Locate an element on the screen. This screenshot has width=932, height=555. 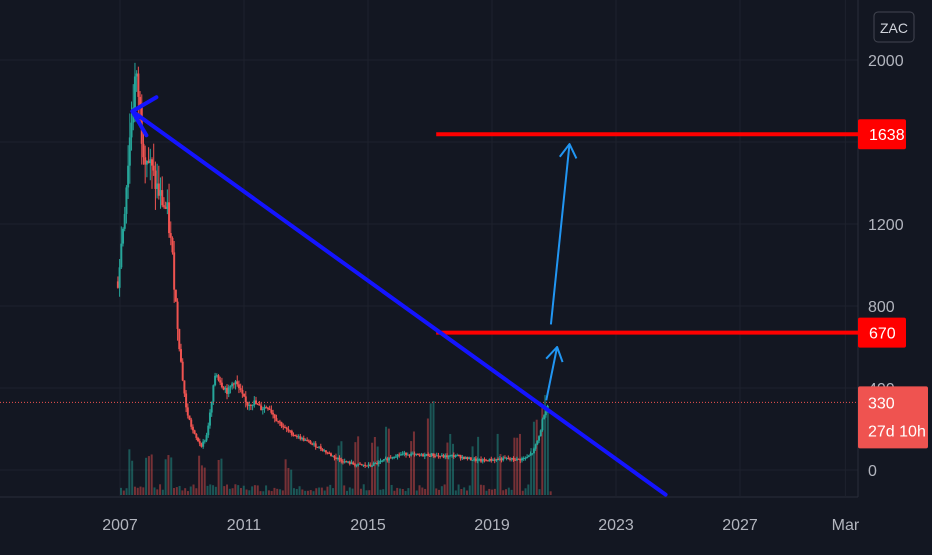
last-price-label: 330 is located at coordinates (881, 403).